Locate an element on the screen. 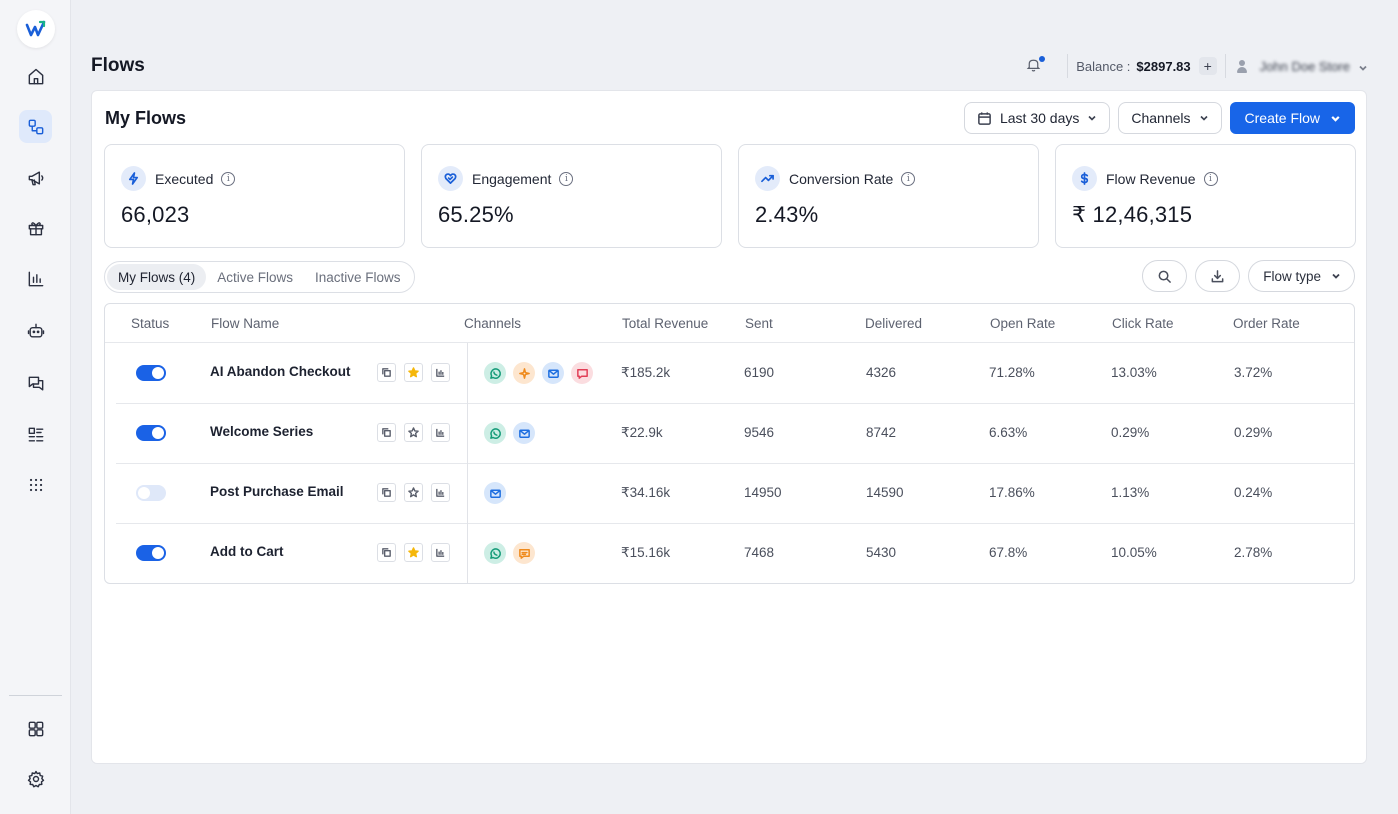 Image resolution: width=1398 pixels, height=814 pixels. column-header: Open Rate is located at coordinates (1023, 323).